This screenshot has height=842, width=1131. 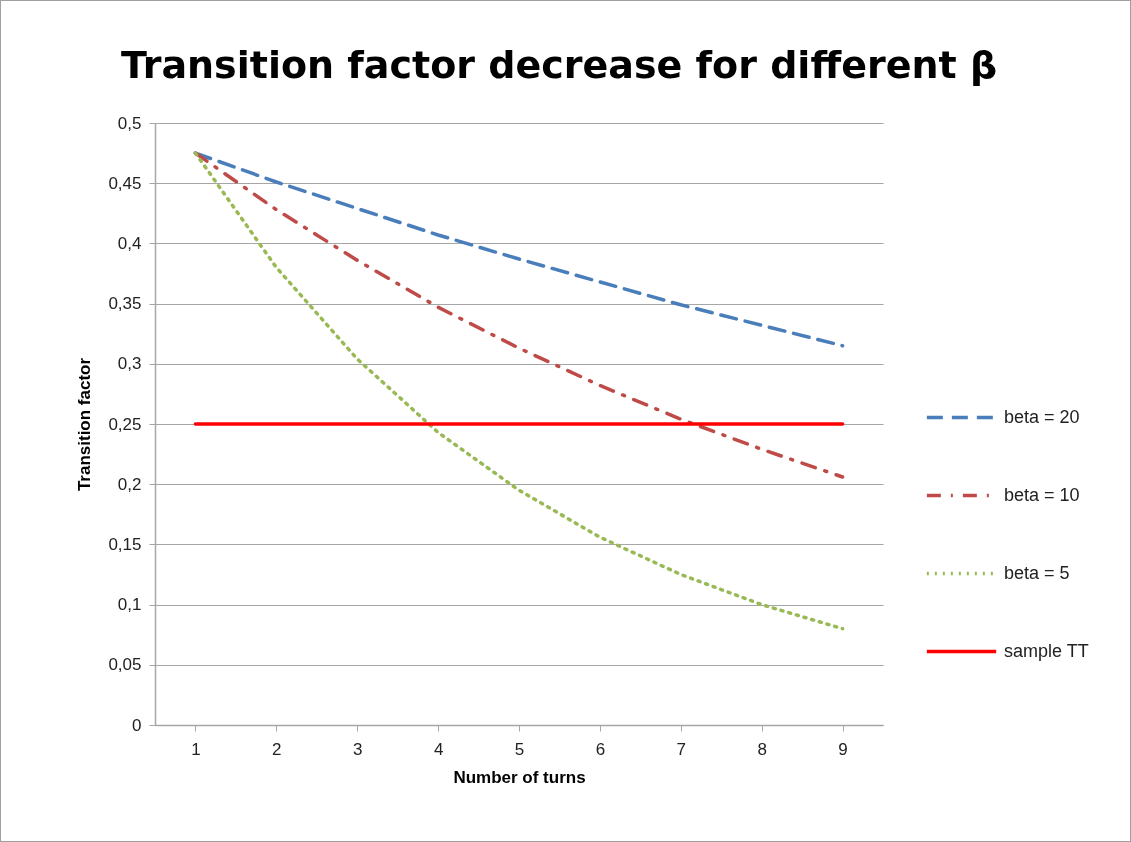 I want to click on x-tick-label: 1, so click(x=196, y=749).